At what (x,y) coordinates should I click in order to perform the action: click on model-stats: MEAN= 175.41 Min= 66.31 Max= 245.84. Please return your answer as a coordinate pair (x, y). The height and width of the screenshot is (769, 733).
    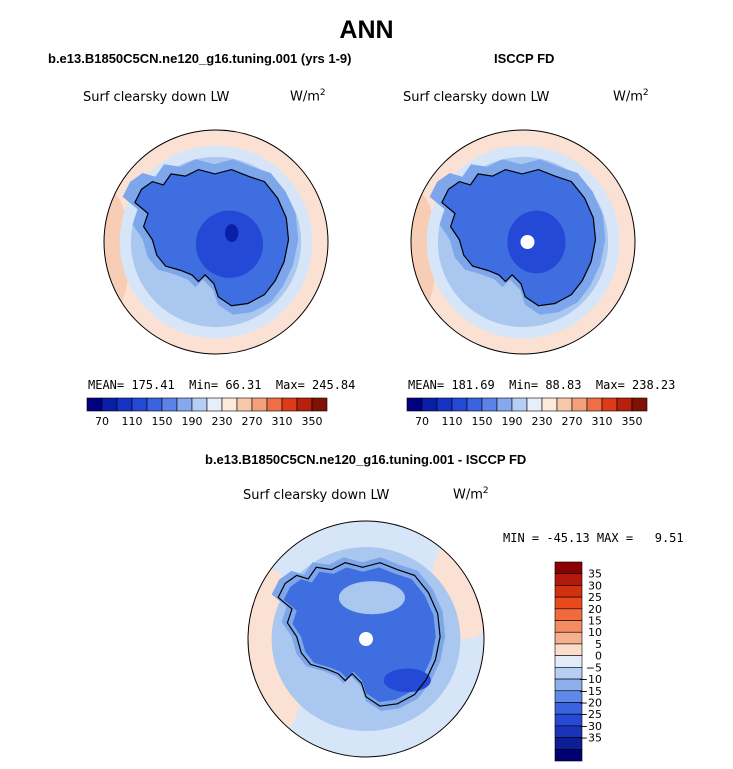
    Looking at the image, I should click on (221, 385).